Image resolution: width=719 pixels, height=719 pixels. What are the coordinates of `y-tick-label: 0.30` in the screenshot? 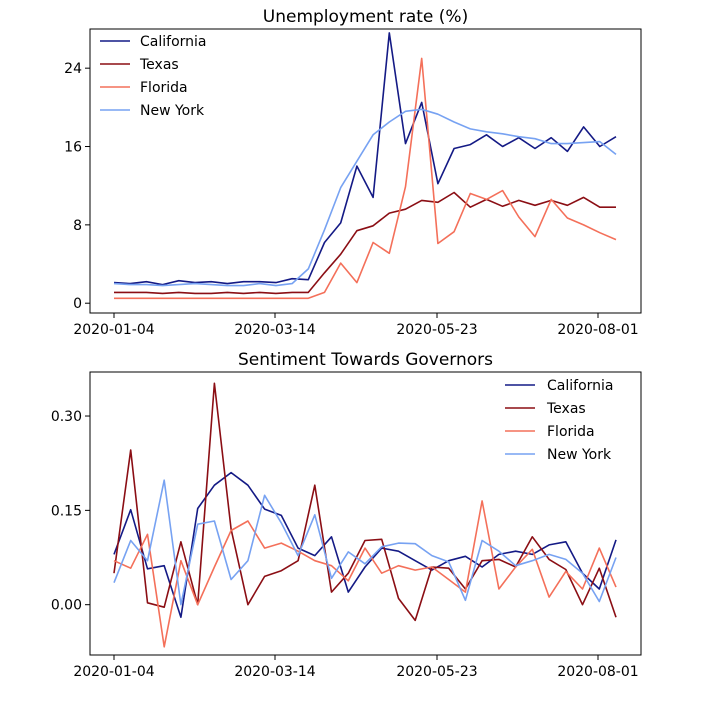 It's located at (66, 417).